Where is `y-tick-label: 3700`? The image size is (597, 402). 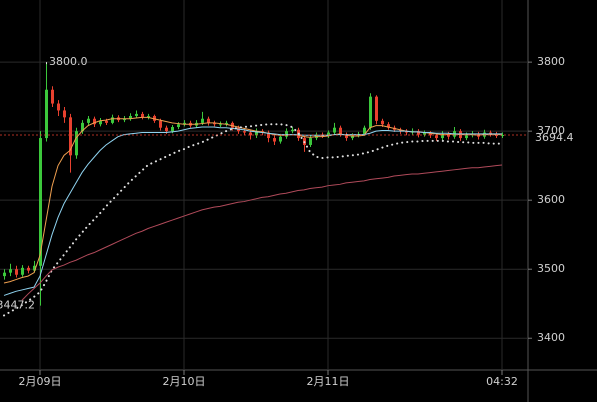 y-tick-label: 3700 is located at coordinates (551, 130).